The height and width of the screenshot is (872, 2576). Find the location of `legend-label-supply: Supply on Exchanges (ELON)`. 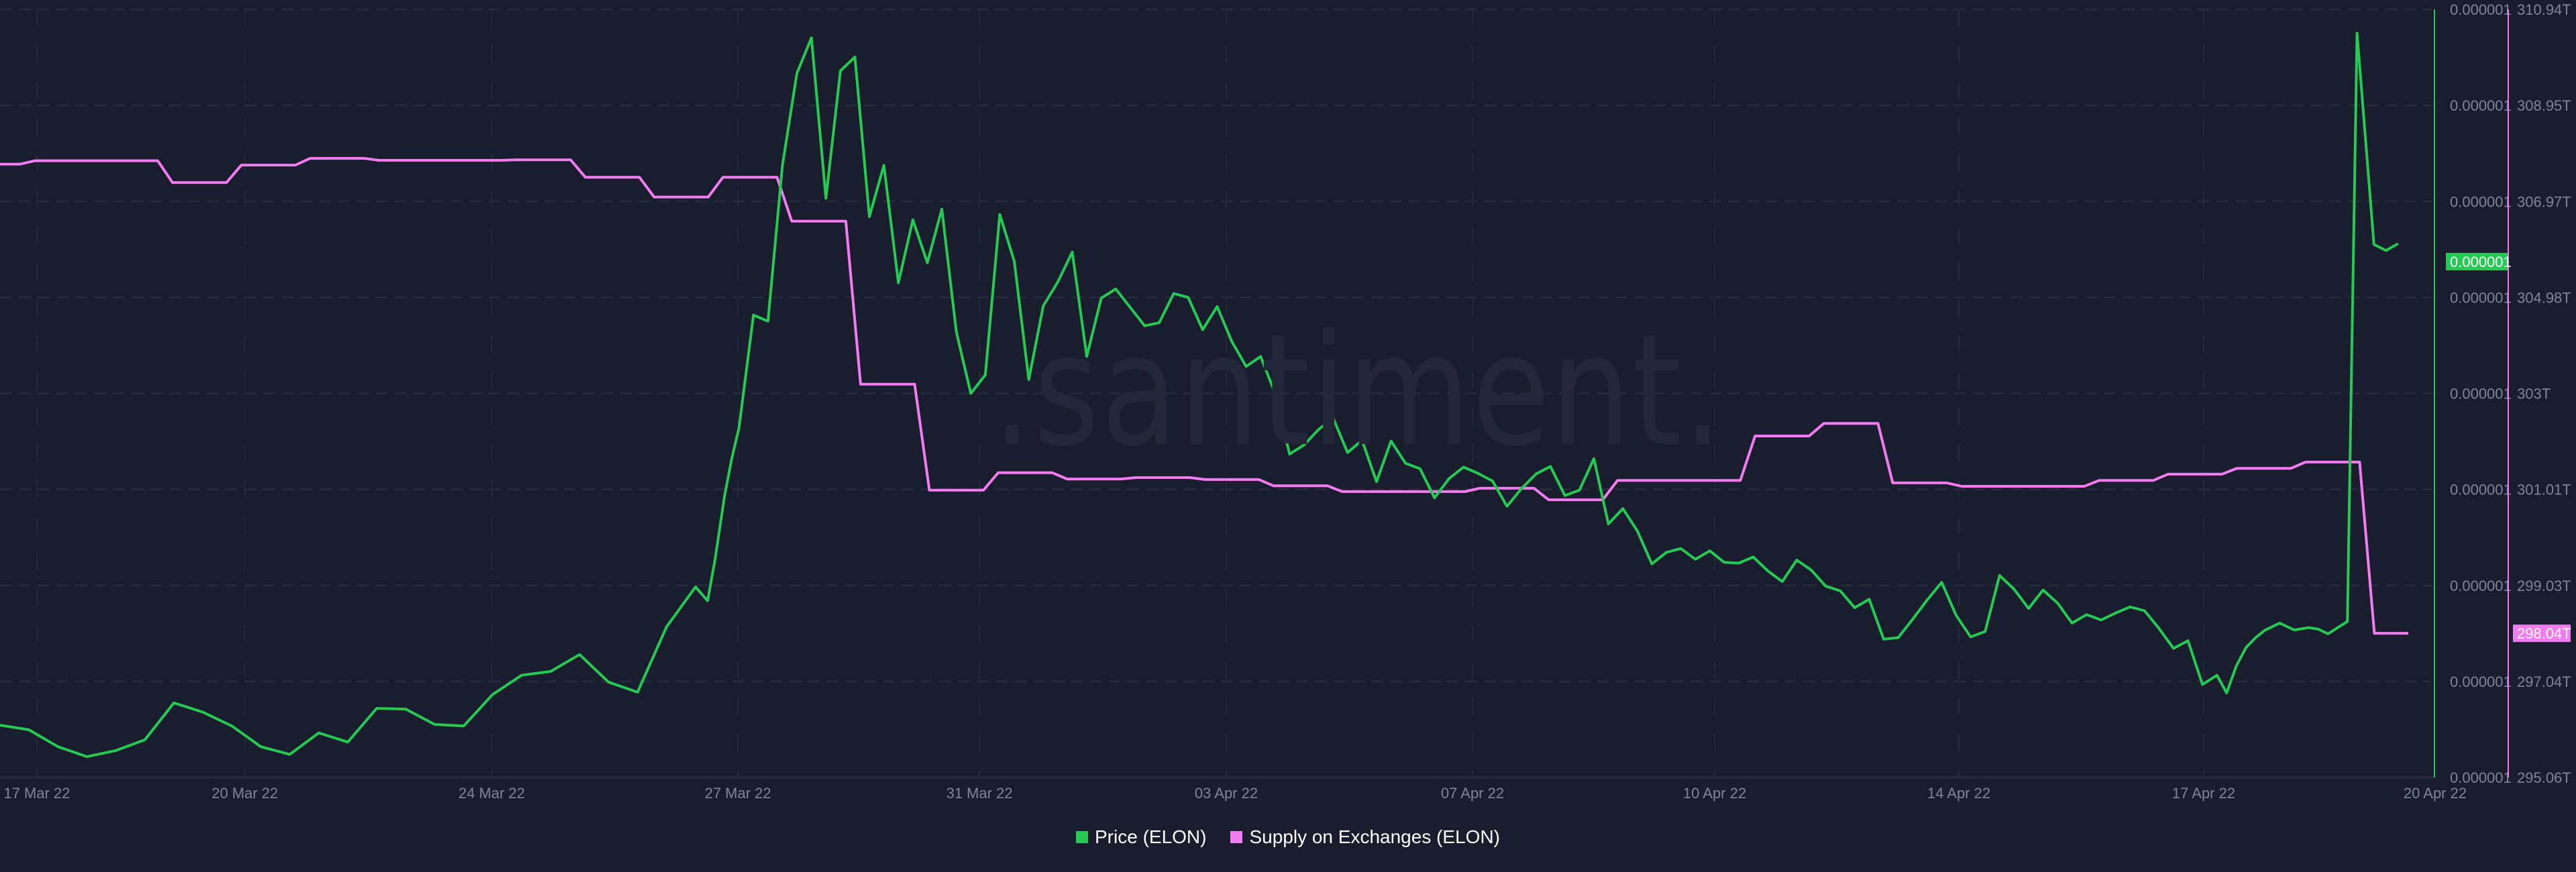

legend-label-supply: Supply on Exchanges (ELON) is located at coordinates (1374, 836).